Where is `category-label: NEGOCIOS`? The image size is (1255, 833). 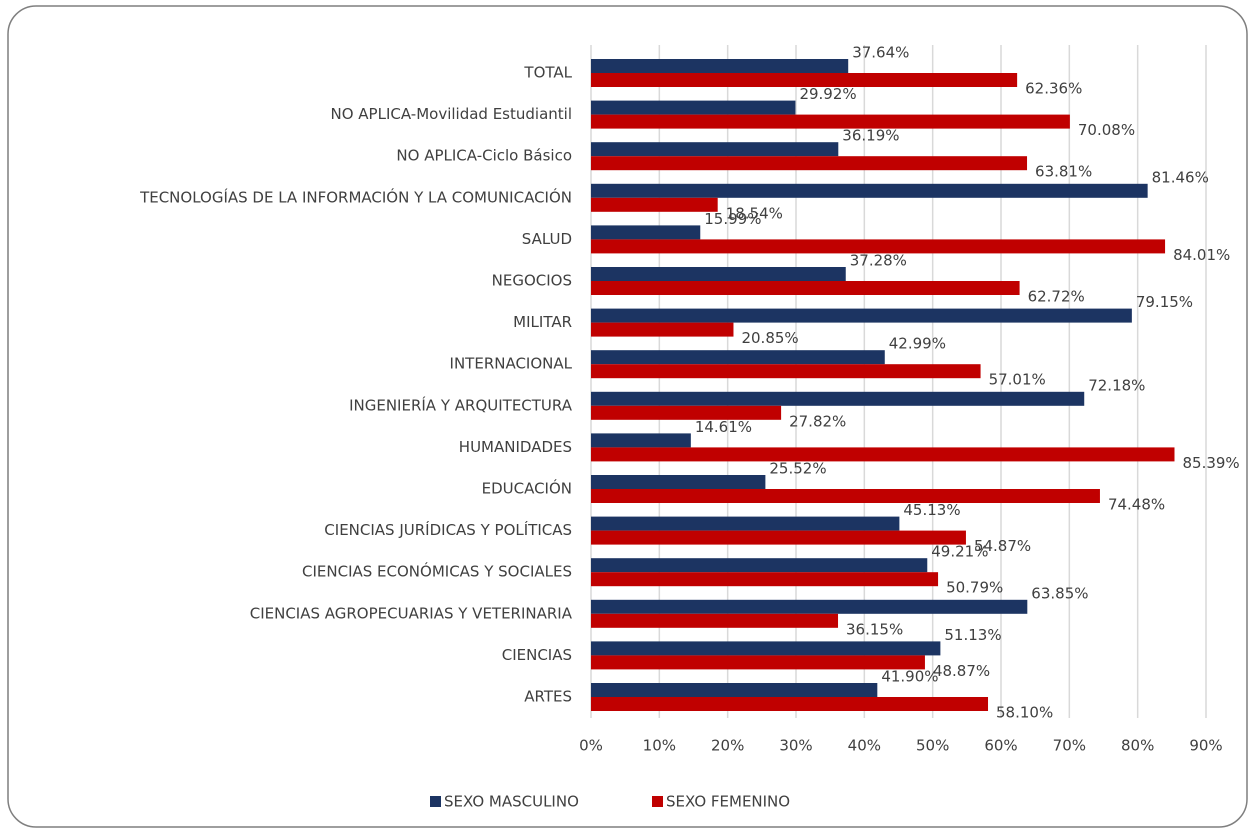 category-label: NEGOCIOS is located at coordinates (532, 281).